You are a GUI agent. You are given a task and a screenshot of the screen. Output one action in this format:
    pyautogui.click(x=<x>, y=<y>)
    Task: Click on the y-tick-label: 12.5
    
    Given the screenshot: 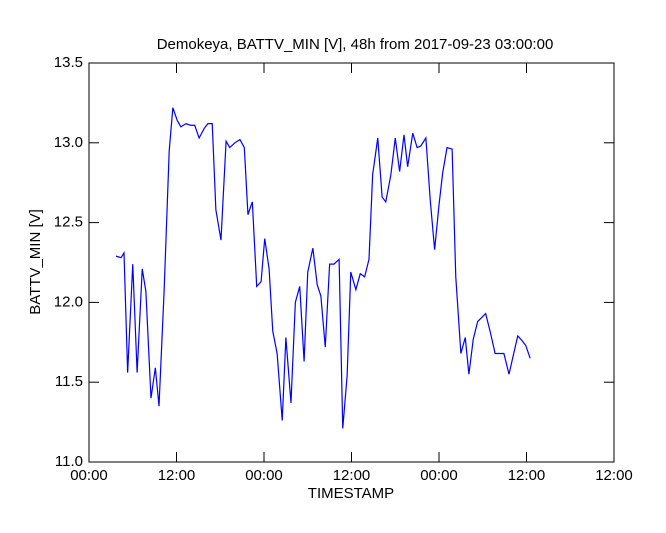 What is the action you would take?
    pyautogui.click(x=68, y=222)
    